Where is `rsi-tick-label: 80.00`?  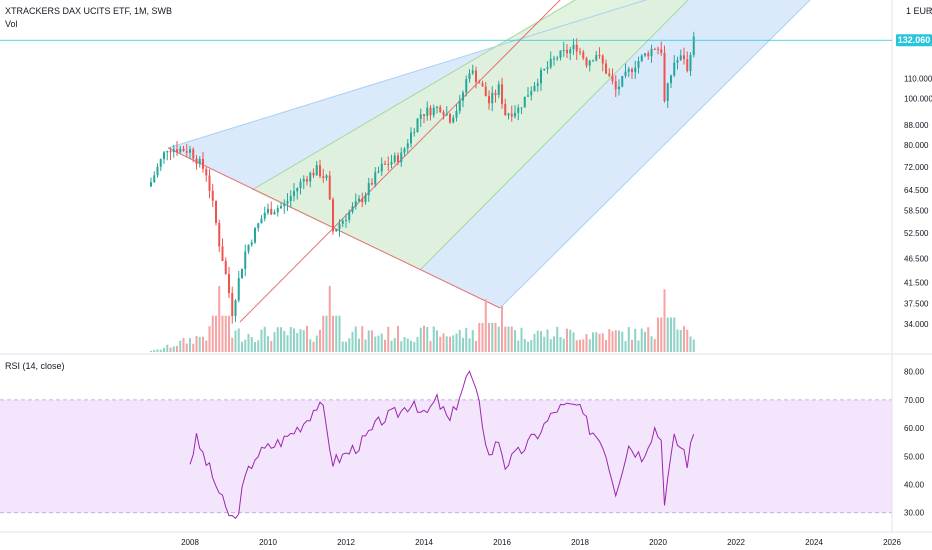
rsi-tick-label: 80.00 is located at coordinates (914, 372).